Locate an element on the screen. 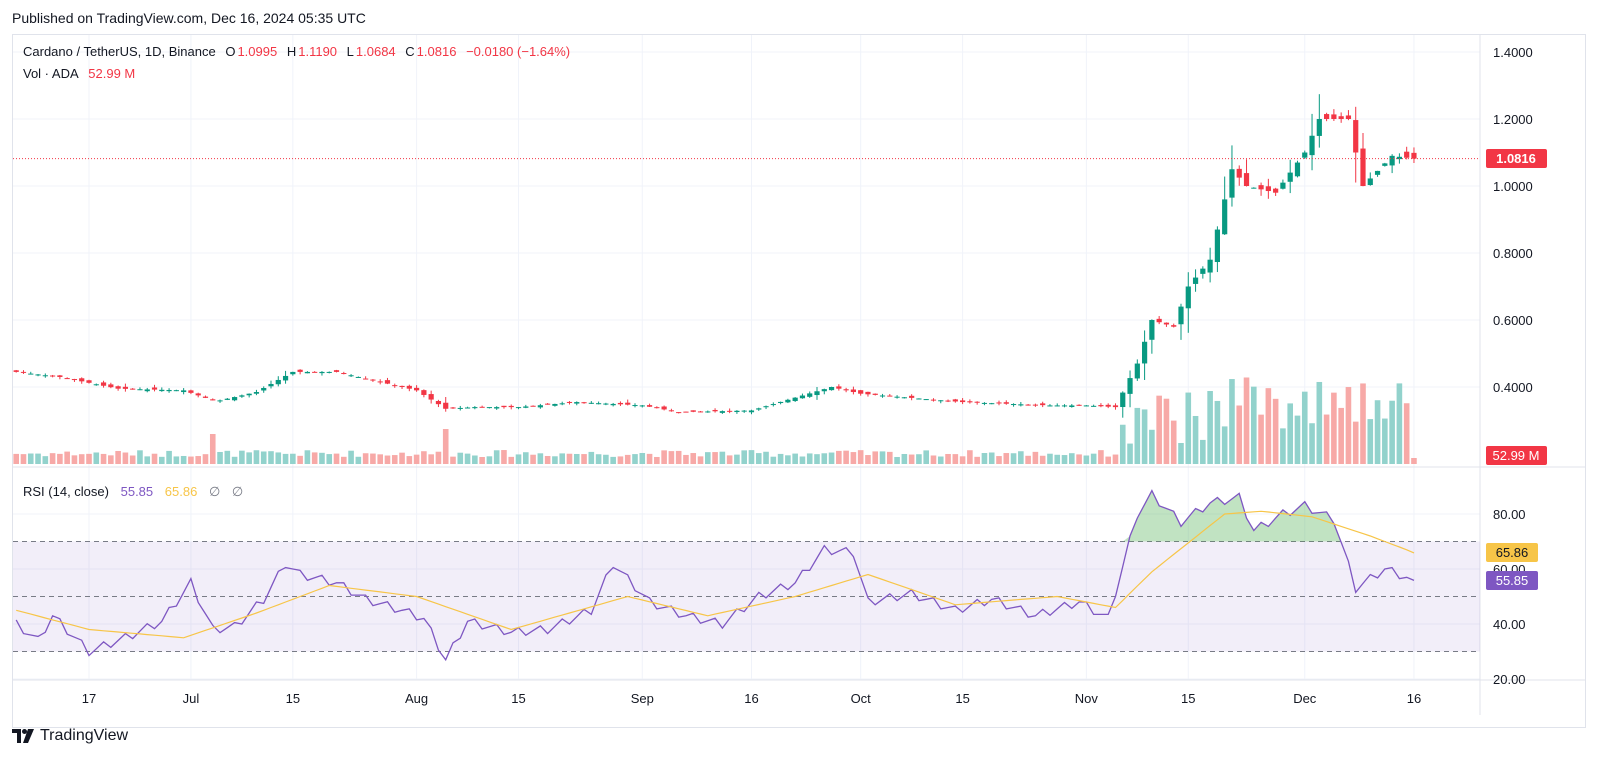 Image resolution: width=1600 pixels, height=773 pixels. change-value: −0.0180 (−1.64%) is located at coordinates (518, 51).